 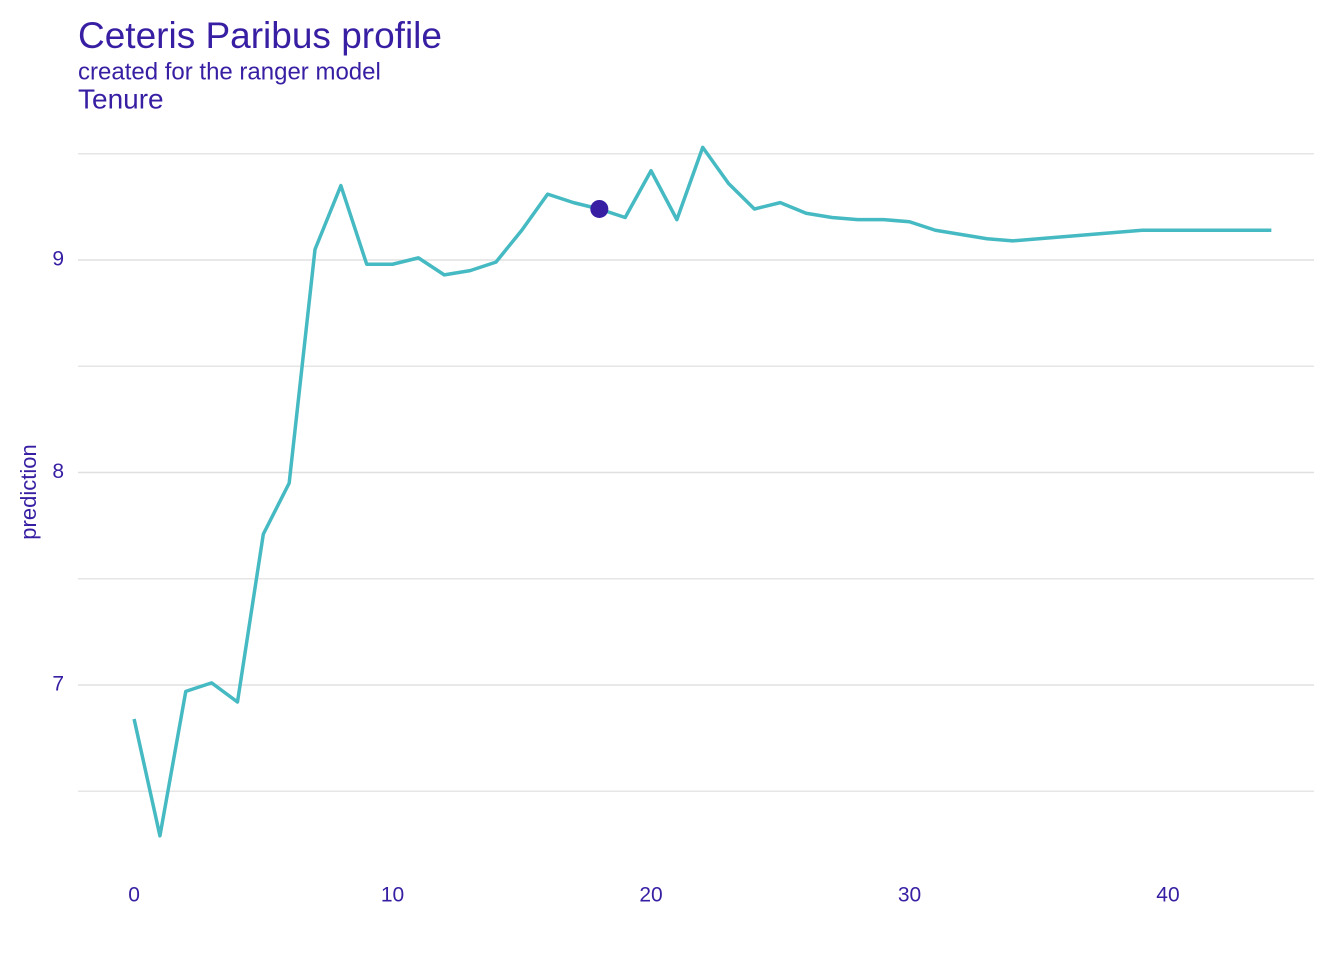 I want to click on chart-title: Ceteris Paribus profile, so click(x=260, y=35).